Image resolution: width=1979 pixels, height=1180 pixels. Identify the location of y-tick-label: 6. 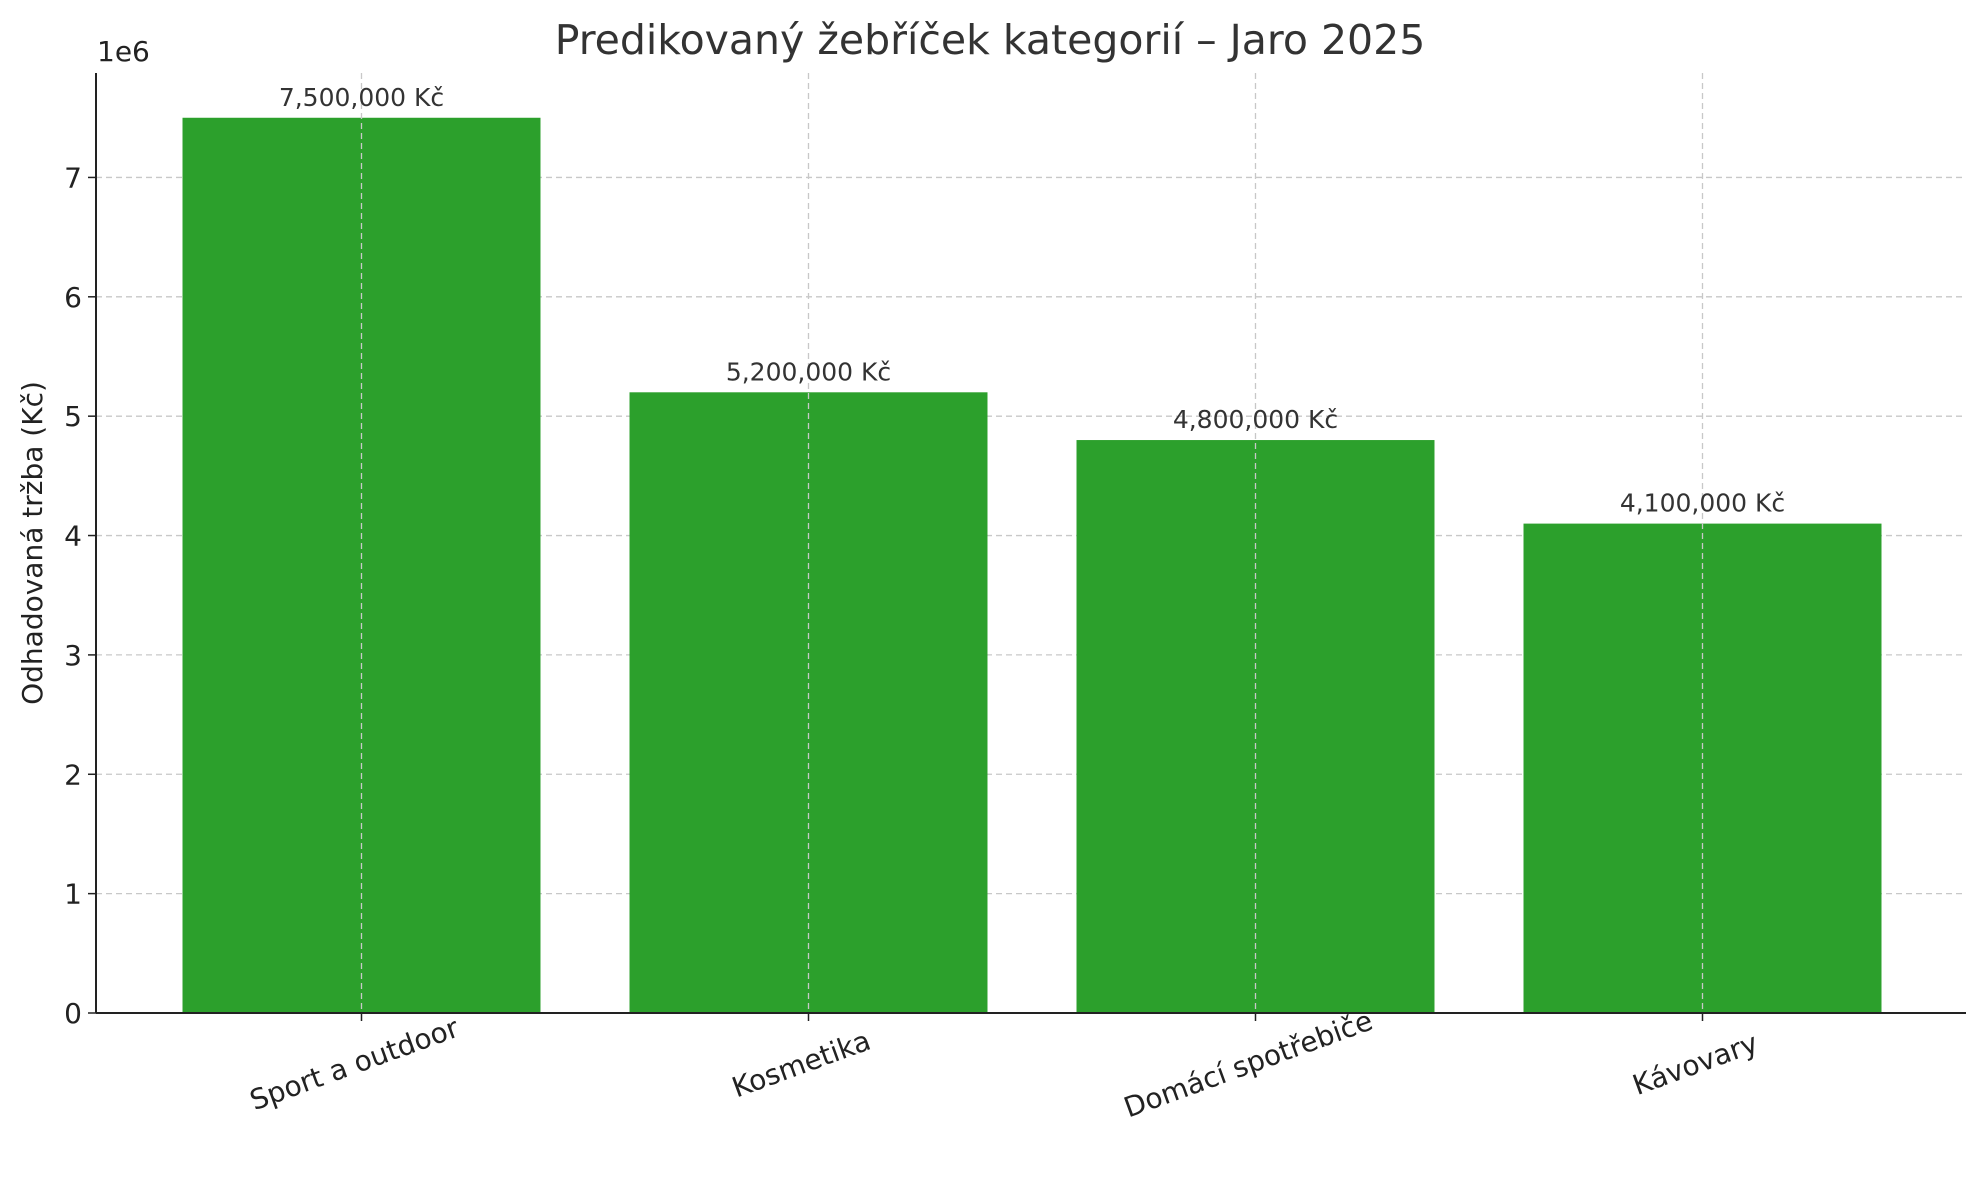
(73, 297).